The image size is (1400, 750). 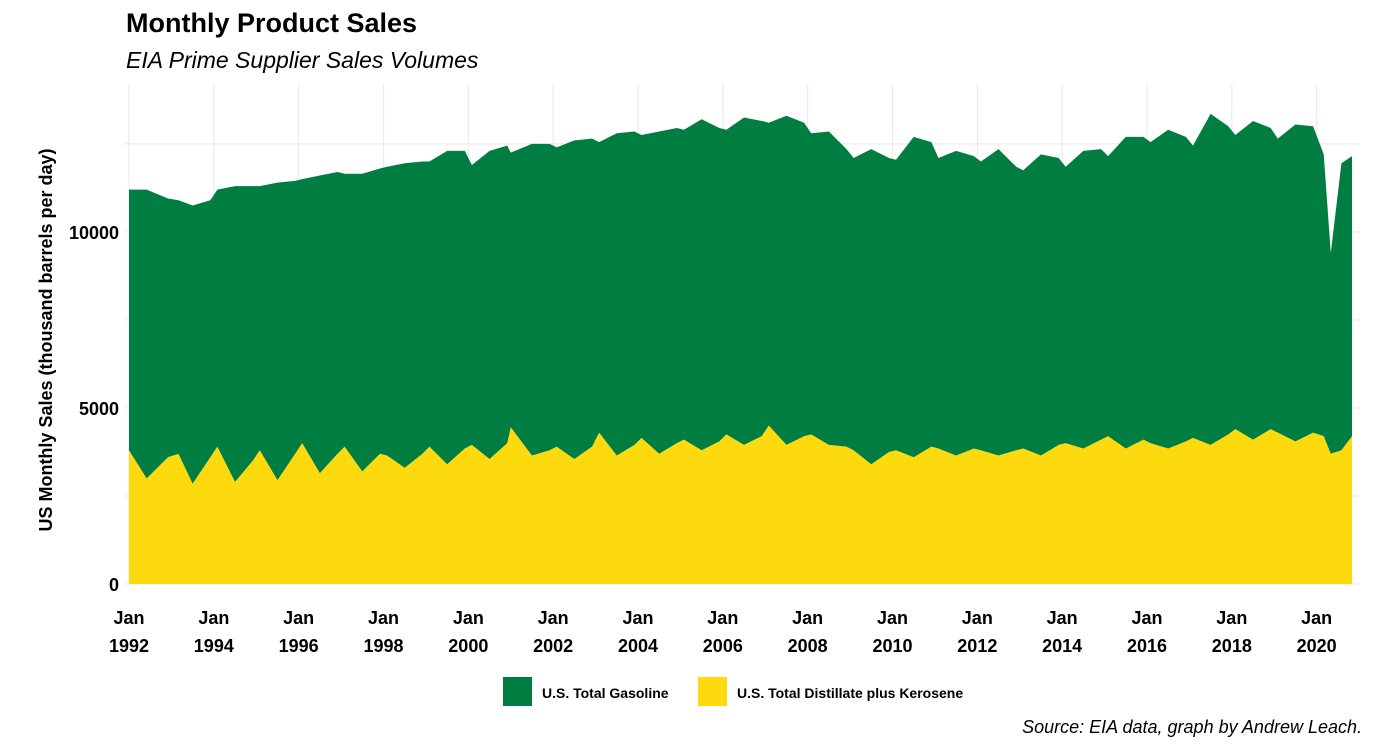 What do you see at coordinates (808, 646) in the screenshot?
I see `x-tick-label-year: 2008` at bounding box center [808, 646].